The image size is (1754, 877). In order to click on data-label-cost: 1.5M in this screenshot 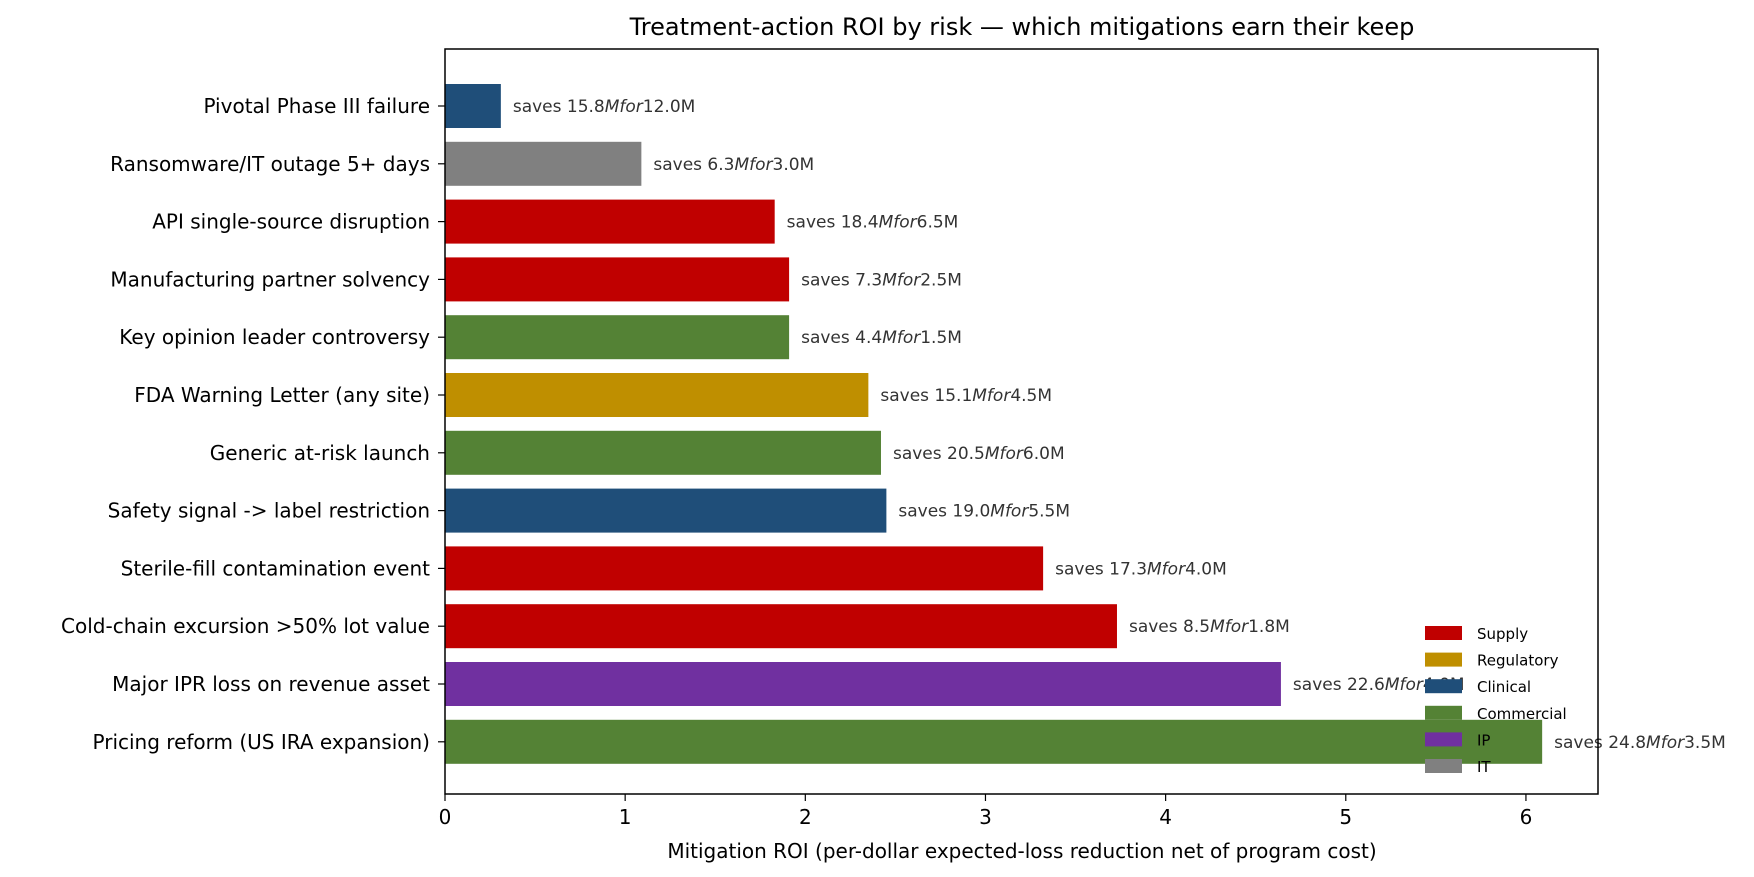, I will do `click(941, 338)`.